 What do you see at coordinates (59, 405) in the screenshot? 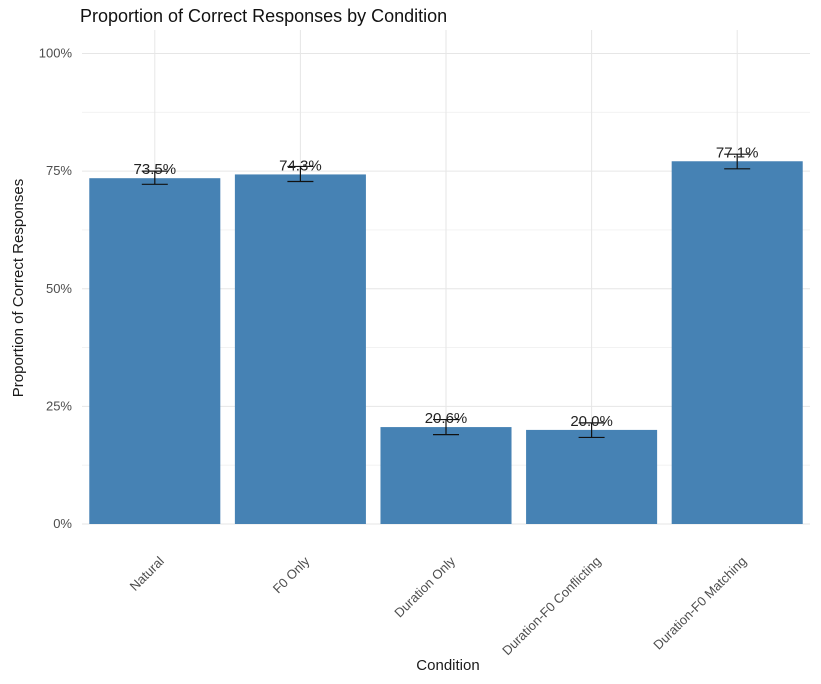
I see `y-tick-label: 25%` at bounding box center [59, 405].